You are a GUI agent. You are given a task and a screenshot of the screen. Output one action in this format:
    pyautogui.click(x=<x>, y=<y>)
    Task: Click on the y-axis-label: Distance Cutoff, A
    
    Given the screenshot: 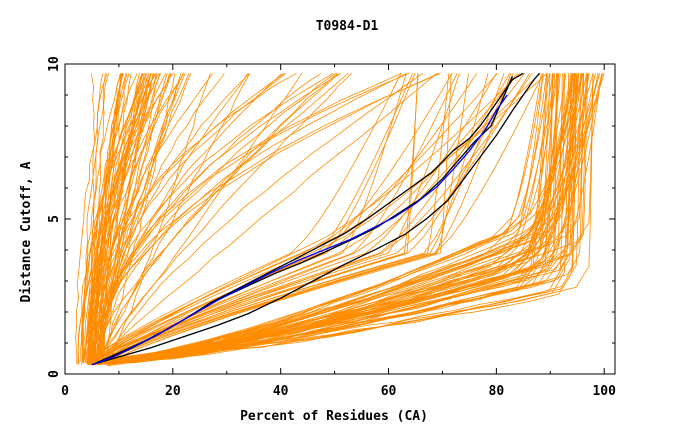 What is the action you would take?
    pyautogui.click(x=26, y=231)
    